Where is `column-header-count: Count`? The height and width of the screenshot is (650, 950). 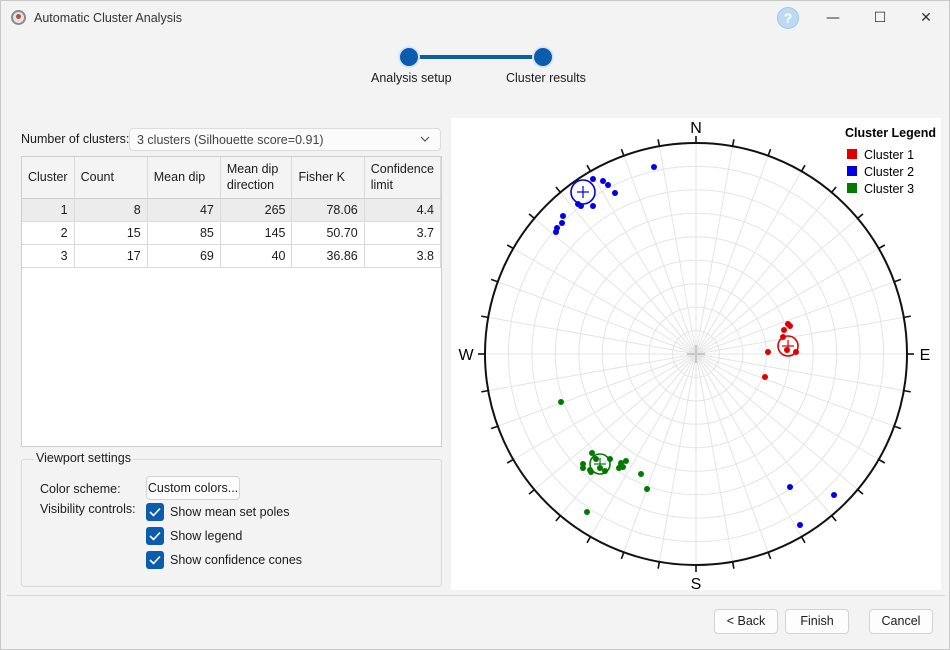 column-header-count: Count is located at coordinates (111, 178).